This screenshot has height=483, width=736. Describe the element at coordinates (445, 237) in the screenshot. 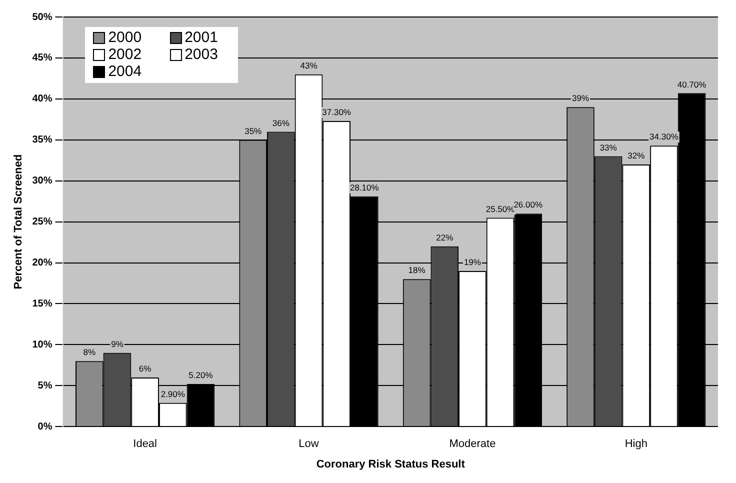

I see `data-label: 22%` at that location.